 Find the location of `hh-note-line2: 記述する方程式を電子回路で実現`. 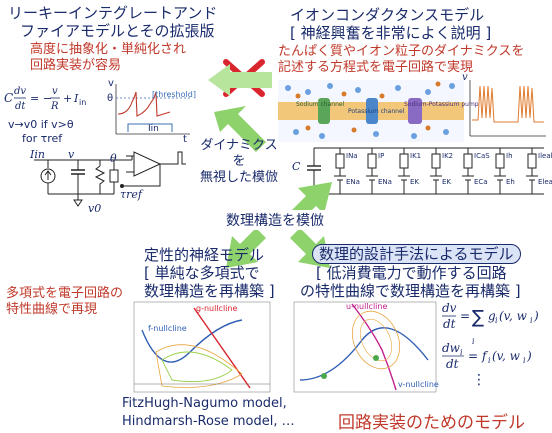

hh-note-line2: 記述する方程式を電子回路で実現 is located at coordinates (376, 67).